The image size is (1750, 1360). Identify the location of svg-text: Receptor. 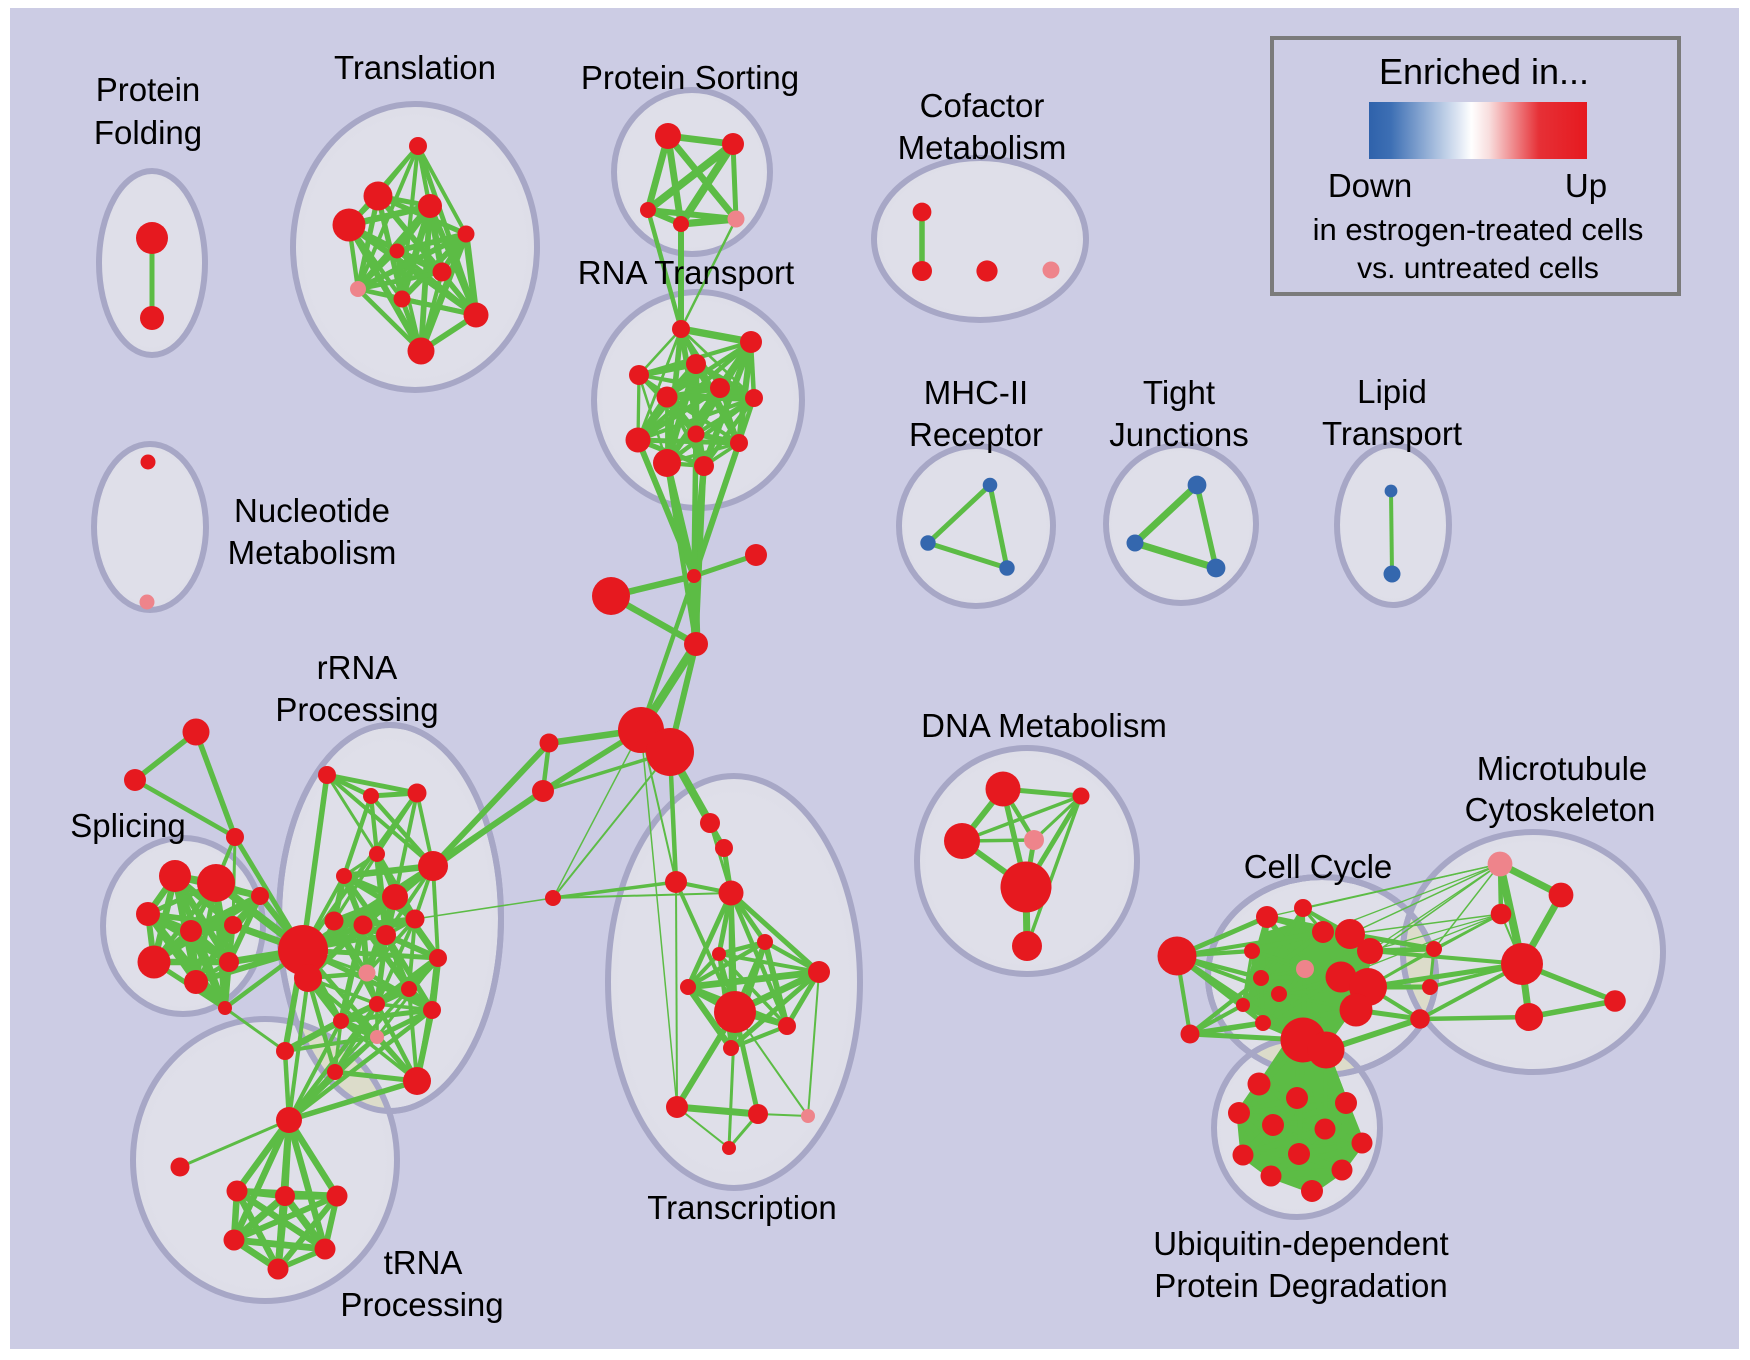
(976, 434).